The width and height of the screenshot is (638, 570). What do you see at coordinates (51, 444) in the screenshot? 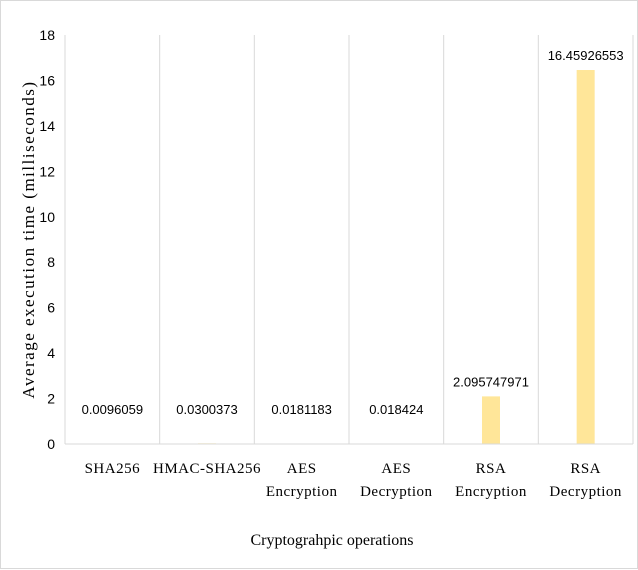
I see `y-tick-label: 0` at bounding box center [51, 444].